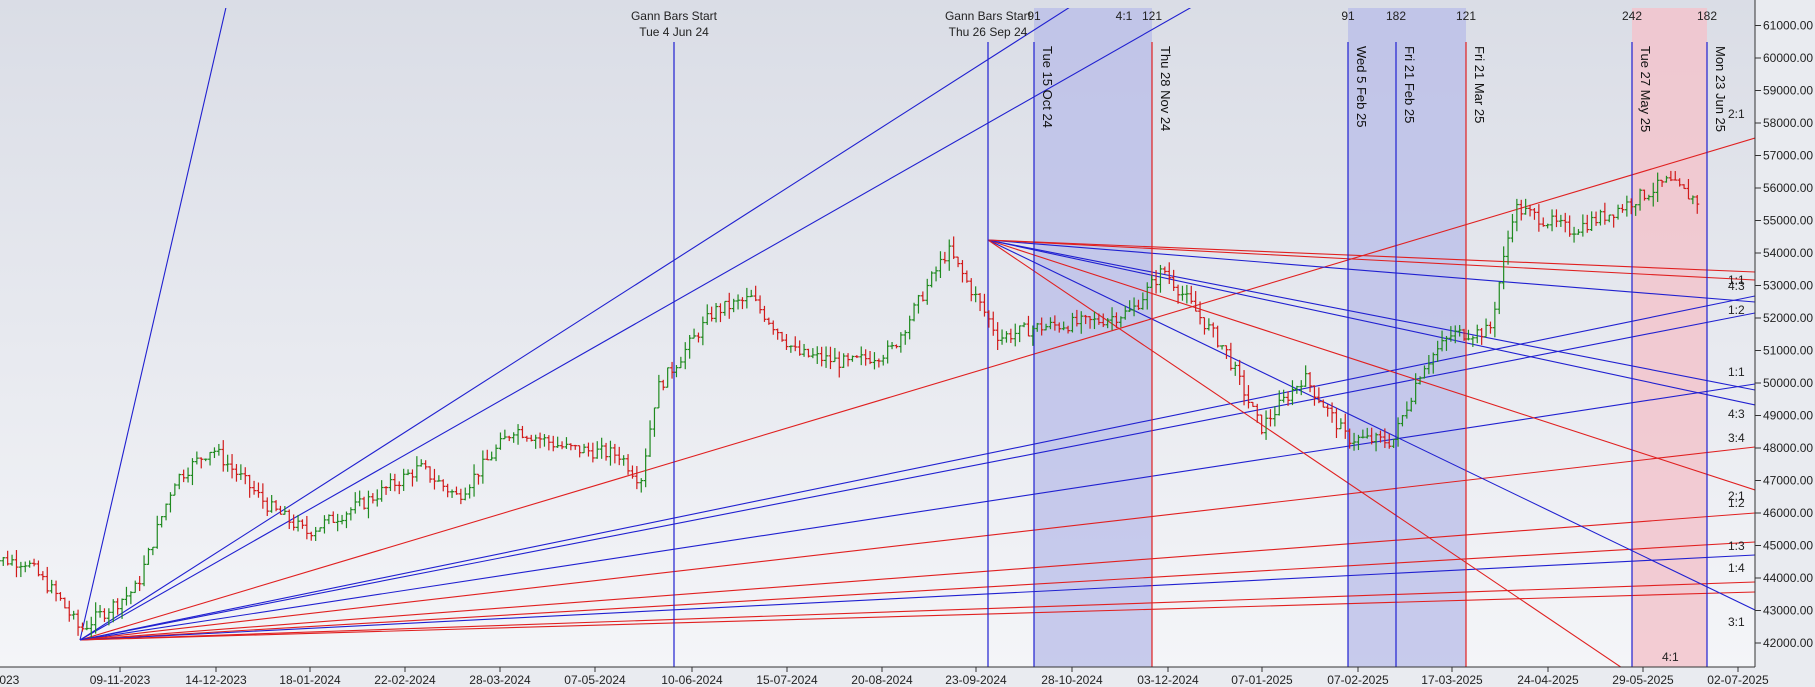 The height and width of the screenshot is (687, 1815). Describe the element at coordinates (1262, 680) in the screenshot. I see `x-tick-label: 07-01-2025` at that location.